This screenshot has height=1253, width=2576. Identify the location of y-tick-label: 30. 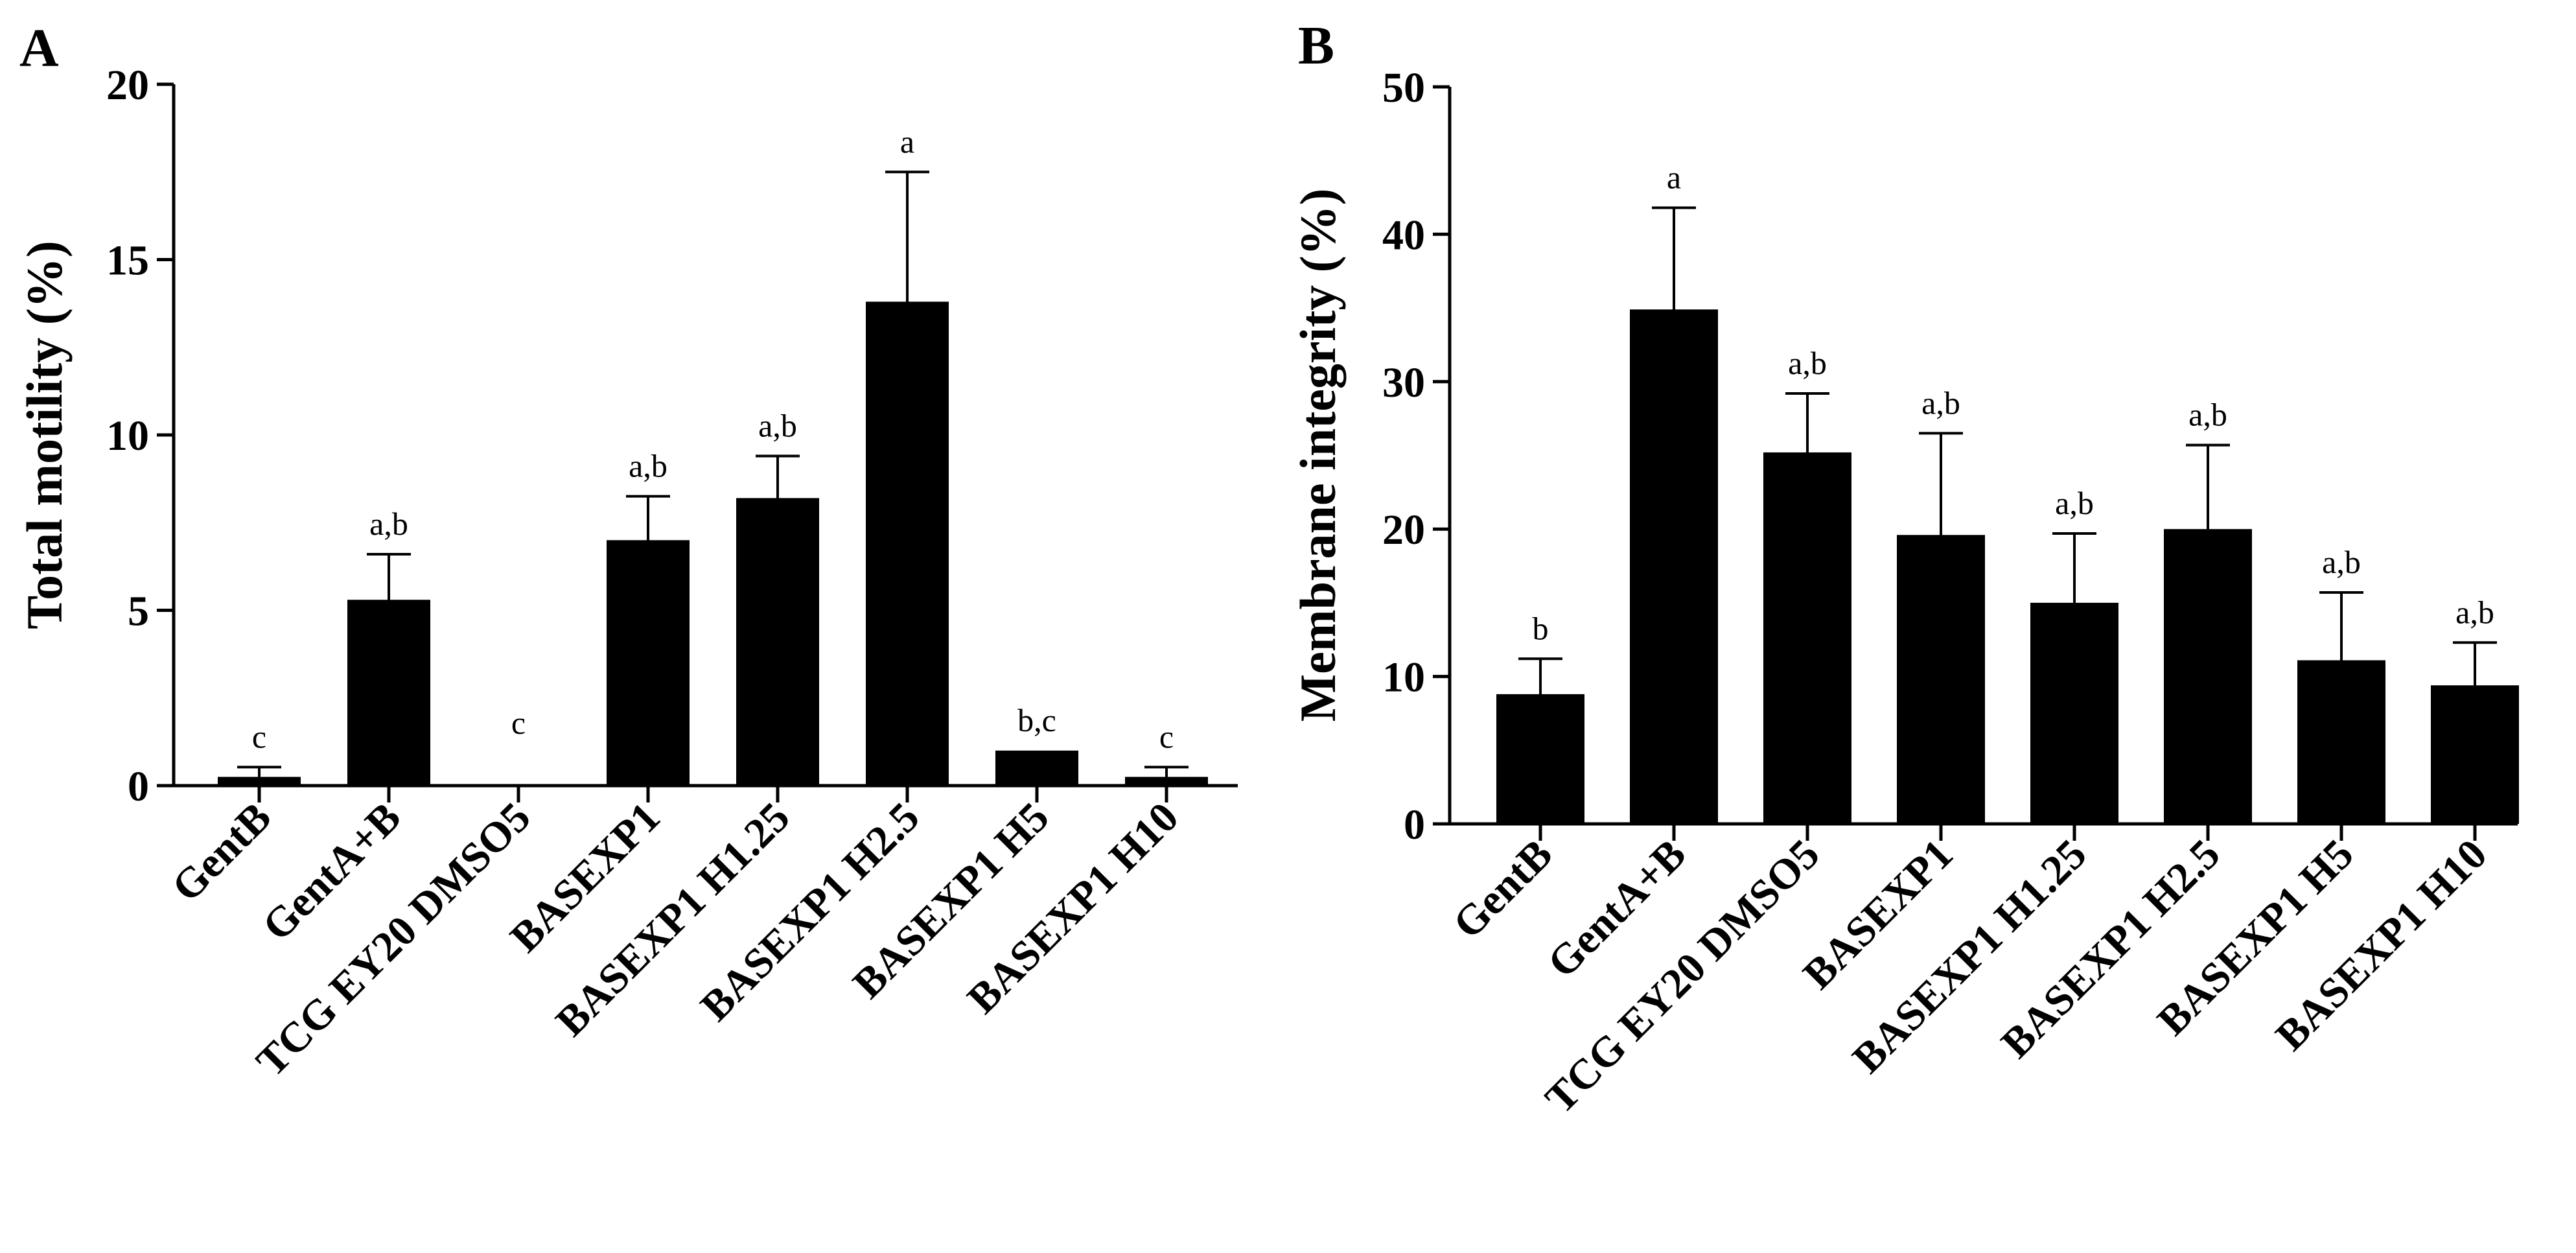
(1403, 382).